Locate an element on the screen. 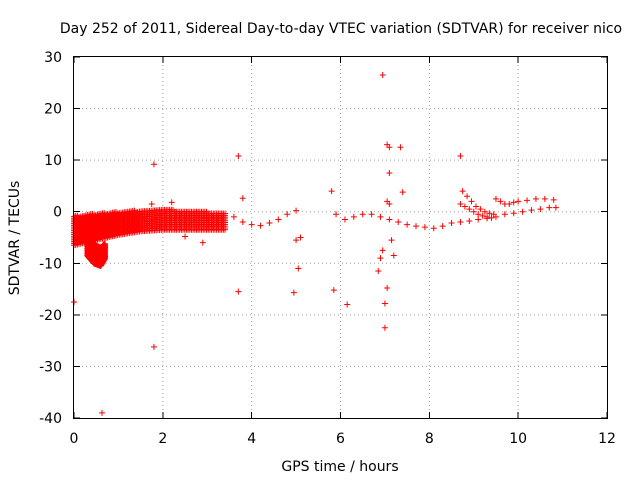 This screenshot has height=480, width=640. y-tick-label: 10 is located at coordinates (53, 161).